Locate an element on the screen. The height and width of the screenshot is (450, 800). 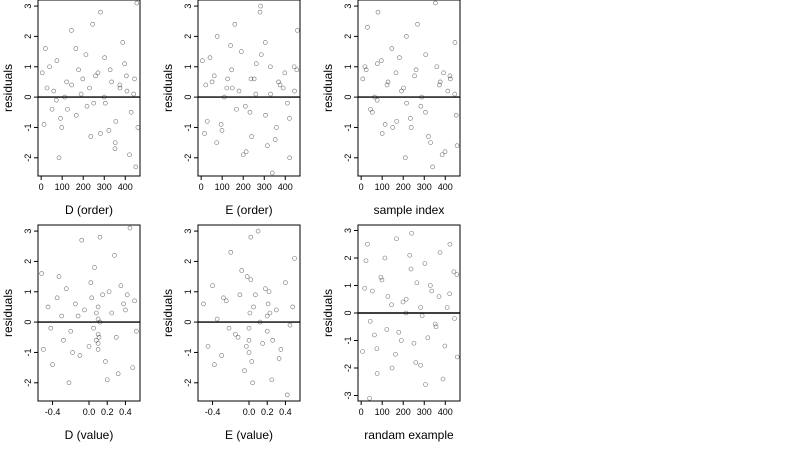
y-tick-label: 1 is located at coordinates (188, 291).